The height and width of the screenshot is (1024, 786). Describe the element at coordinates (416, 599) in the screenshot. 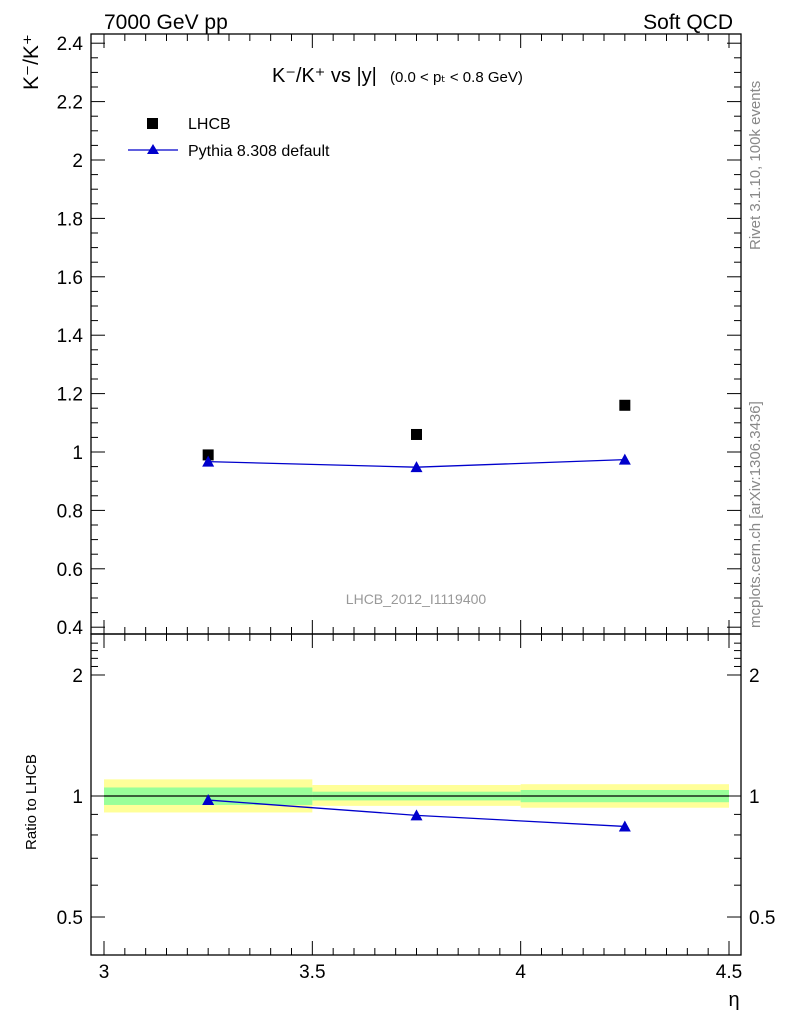

I see `analysis-label: LHCB_2012_I1119400` at that location.